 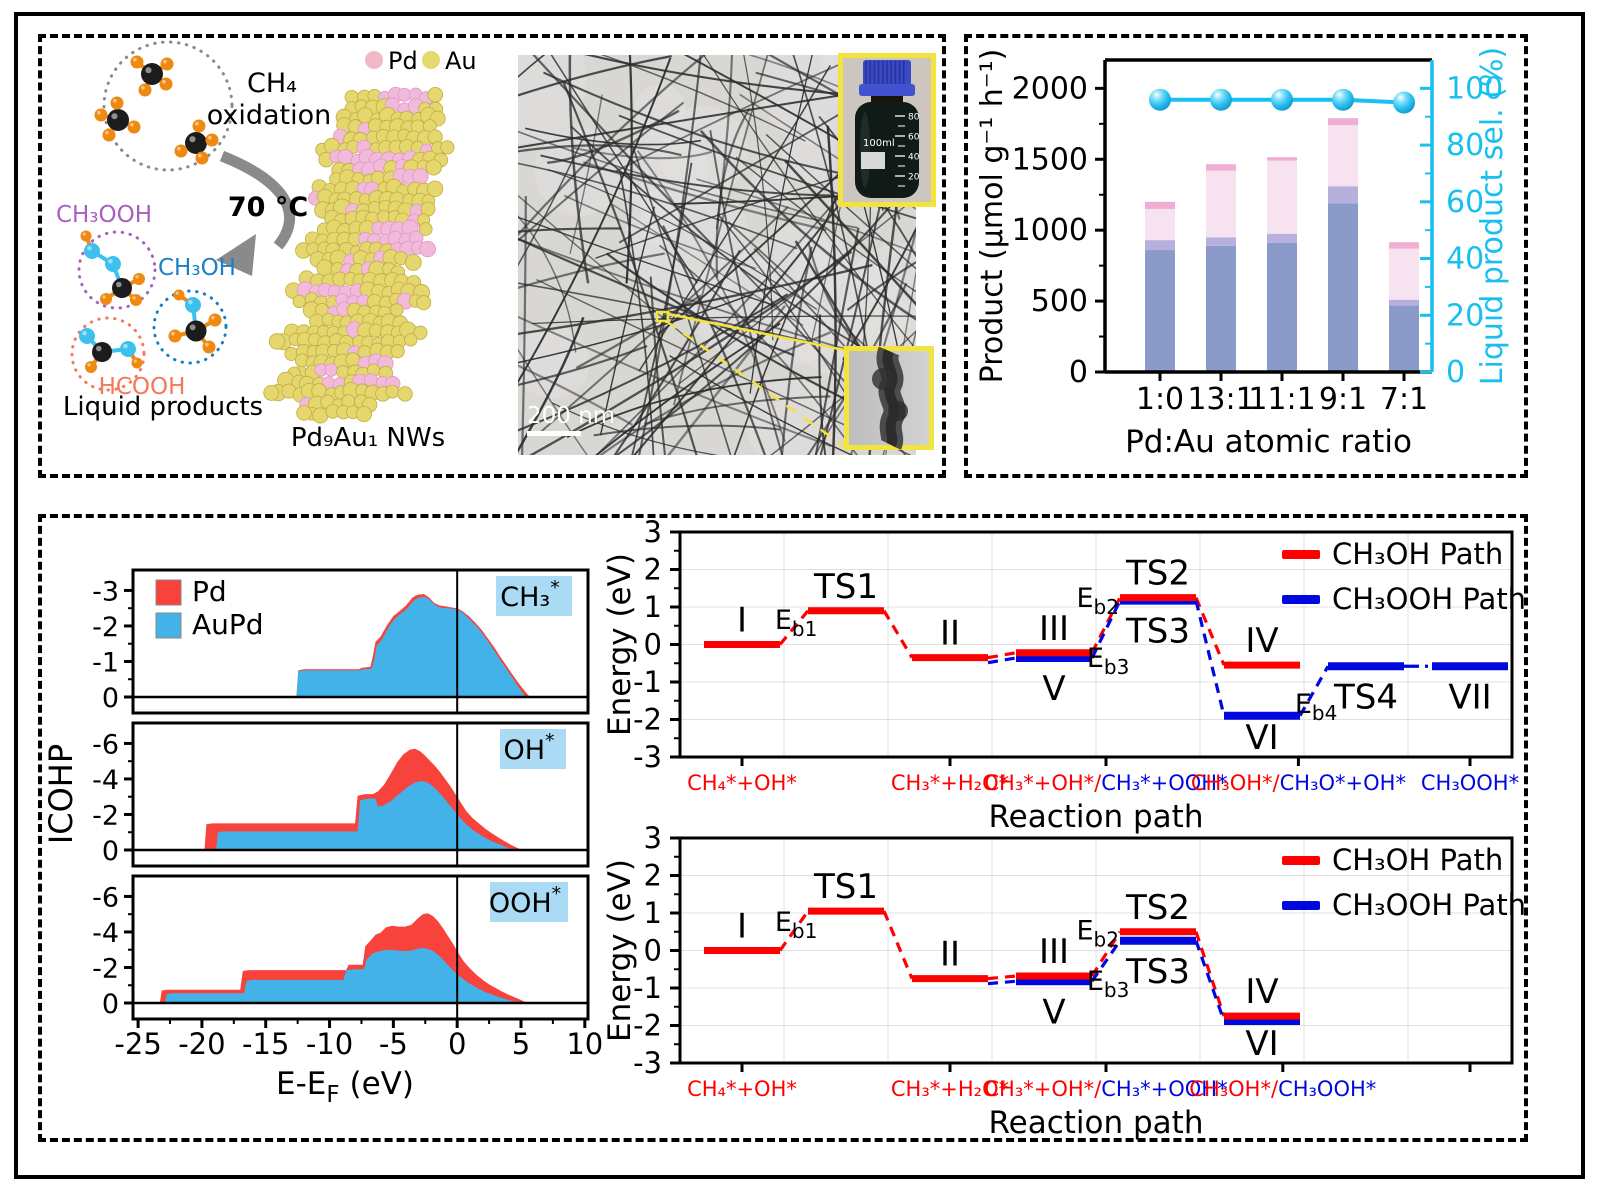 I want to click on pdau-nanowire-model, so click(x=359, y=255).